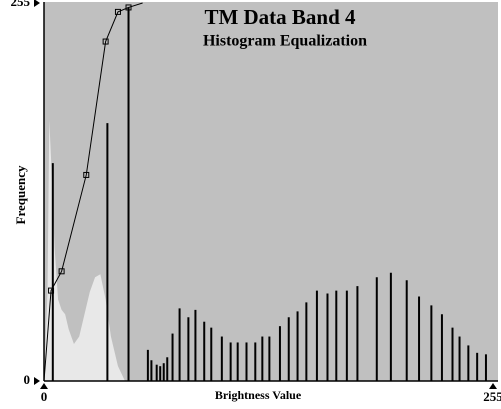 Image resolution: width=501 pixels, height=409 pixels. What do you see at coordinates (44, 396) in the screenshot?
I see `x-tick-label: 0` at bounding box center [44, 396].